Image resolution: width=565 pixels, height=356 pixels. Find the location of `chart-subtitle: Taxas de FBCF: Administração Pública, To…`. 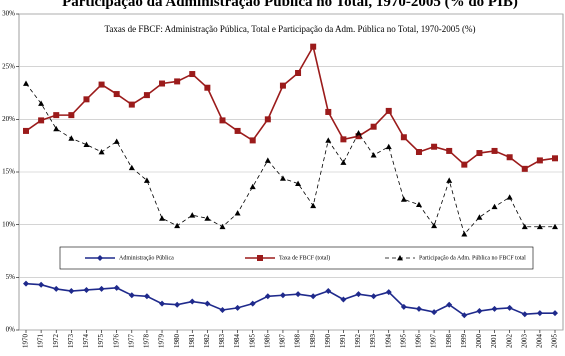

chart-subtitle: Taxas de FBCF: Administração Pública, To… is located at coordinates (290, 29).